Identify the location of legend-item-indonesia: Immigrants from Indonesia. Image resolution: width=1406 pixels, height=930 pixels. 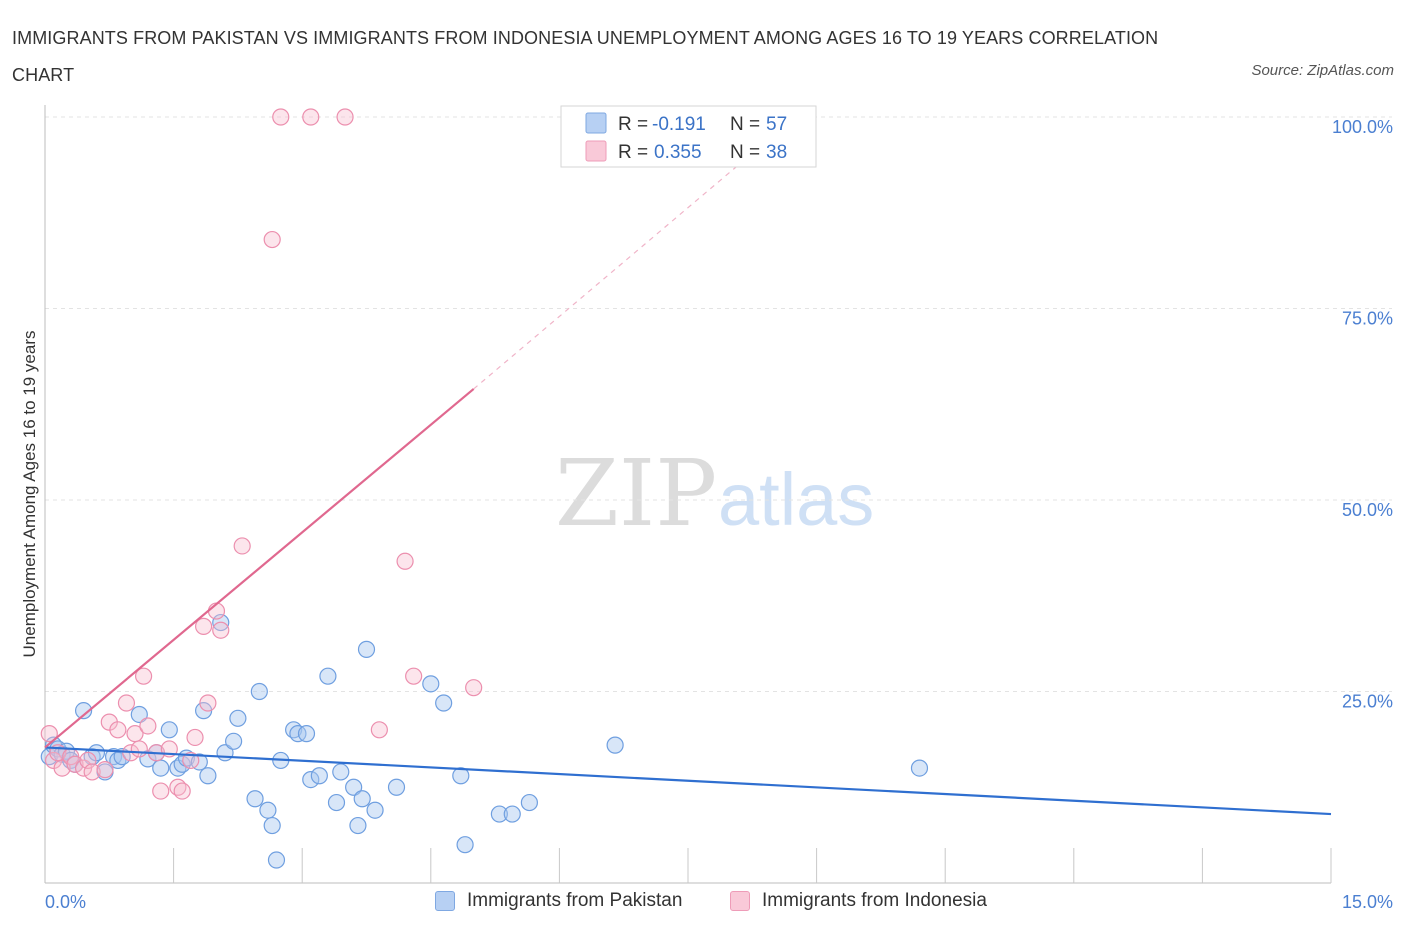
(858, 901).